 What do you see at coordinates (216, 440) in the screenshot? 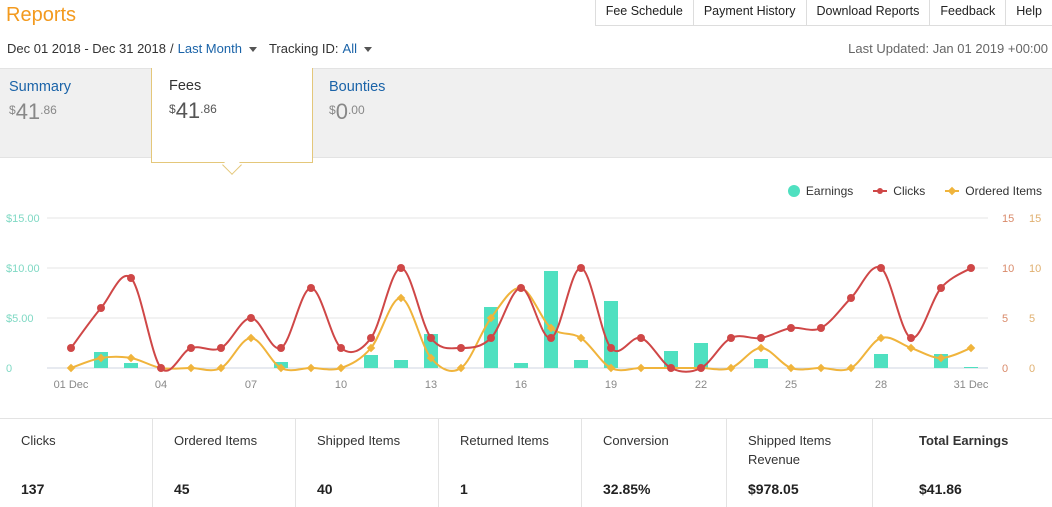
I see `stat-ordered-items-label: Ordered Items` at bounding box center [216, 440].